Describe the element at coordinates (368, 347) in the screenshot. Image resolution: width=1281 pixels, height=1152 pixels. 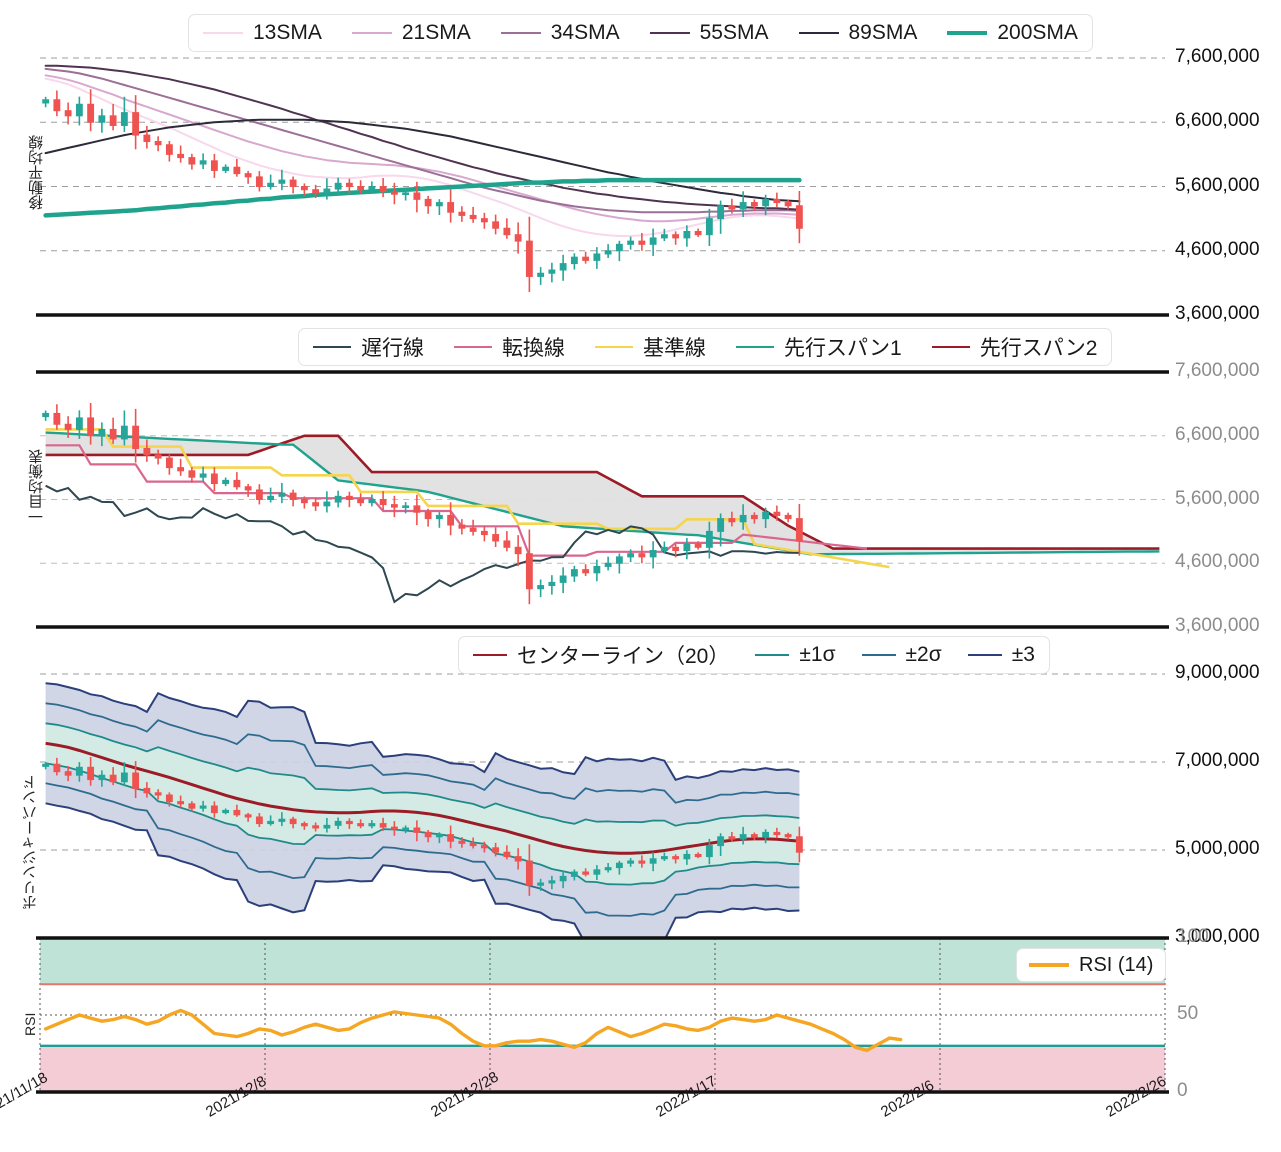
I see `legend-item-ichimoku: 遅行線` at that location.